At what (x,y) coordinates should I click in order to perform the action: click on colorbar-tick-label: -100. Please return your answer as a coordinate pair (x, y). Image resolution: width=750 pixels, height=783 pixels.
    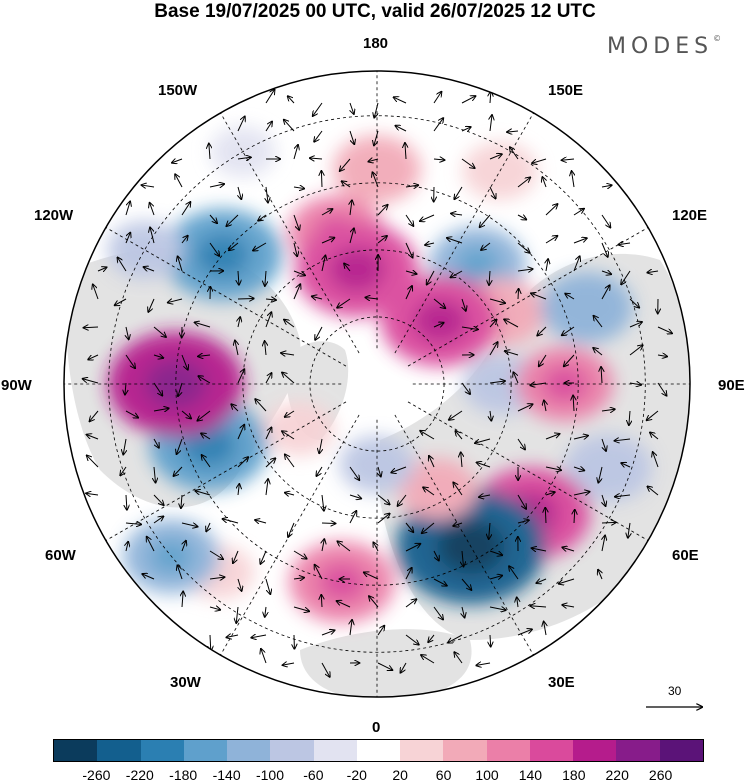
    Looking at the image, I should click on (270, 775).